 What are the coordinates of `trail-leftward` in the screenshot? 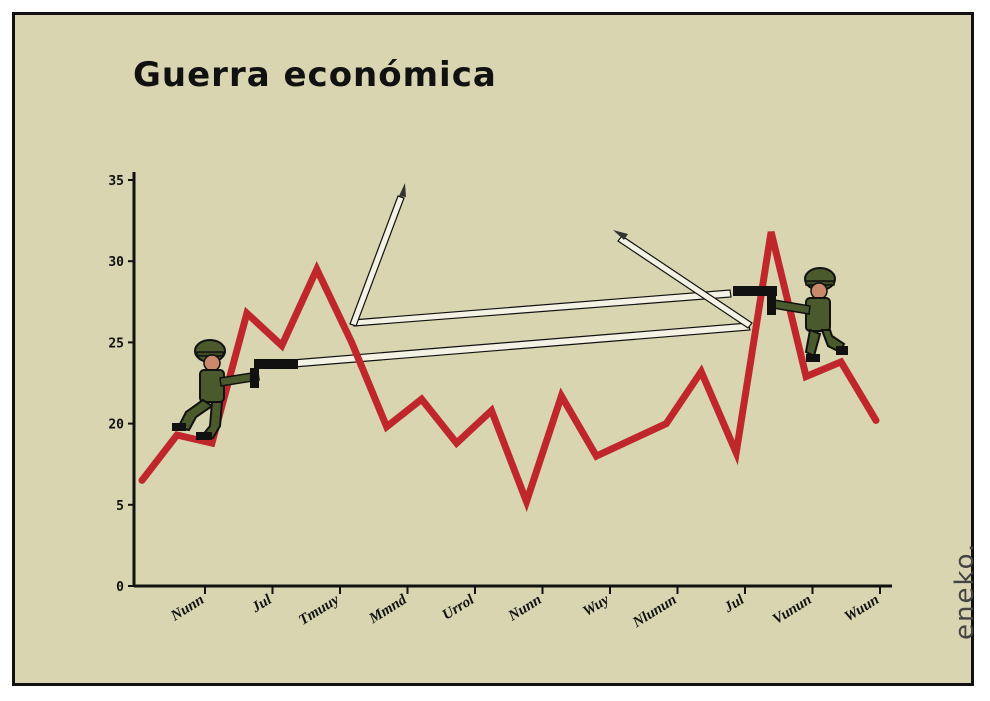 It's located at (685, 282).